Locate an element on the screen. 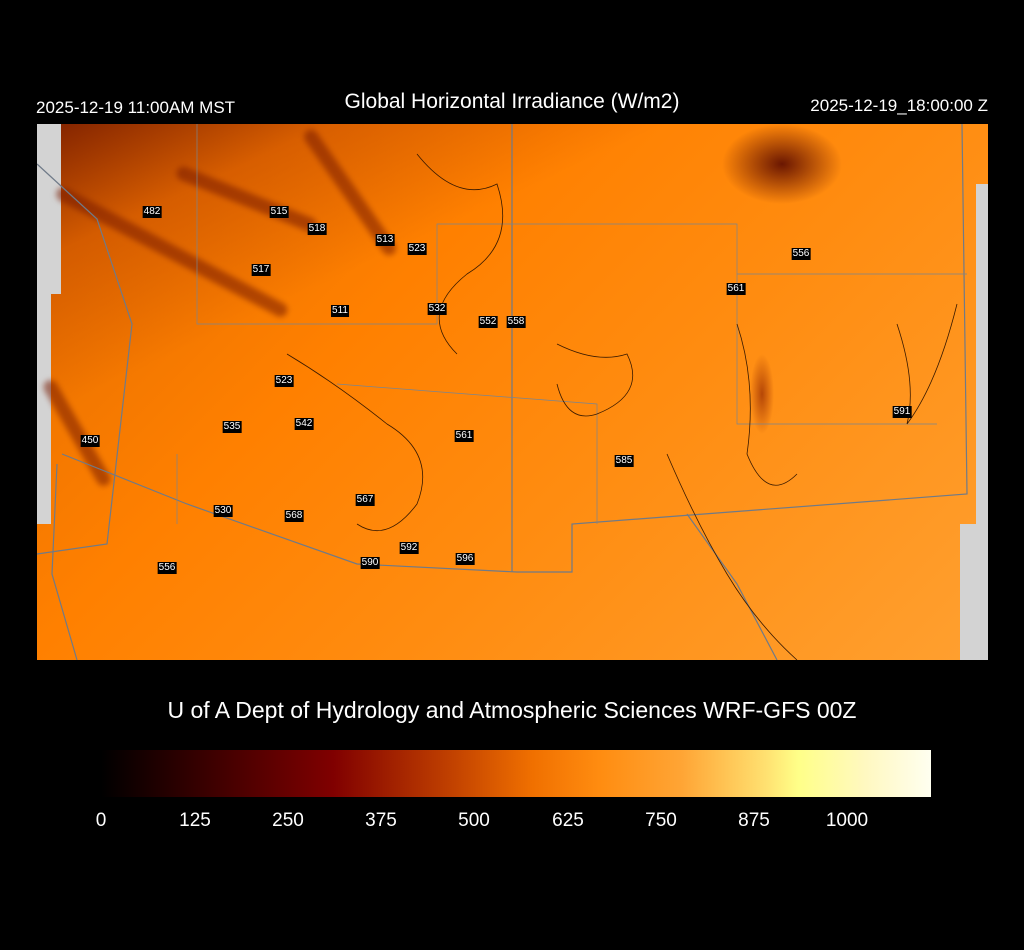 The width and height of the screenshot is (1024, 950). colorbar-tick: 875 is located at coordinates (754, 820).